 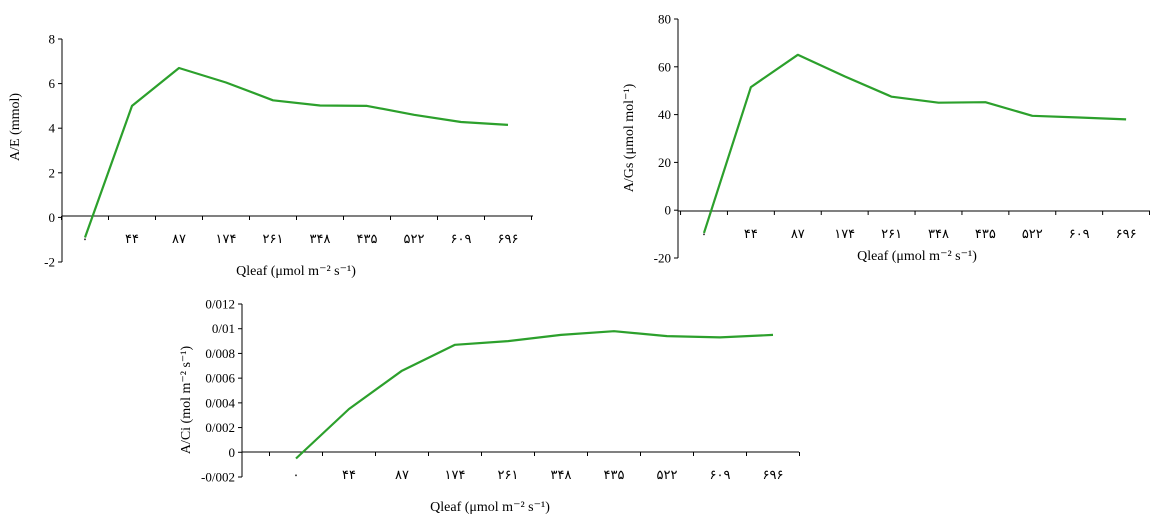 What do you see at coordinates (49, 262) in the screenshot?
I see `y-tick-label: -2` at bounding box center [49, 262].